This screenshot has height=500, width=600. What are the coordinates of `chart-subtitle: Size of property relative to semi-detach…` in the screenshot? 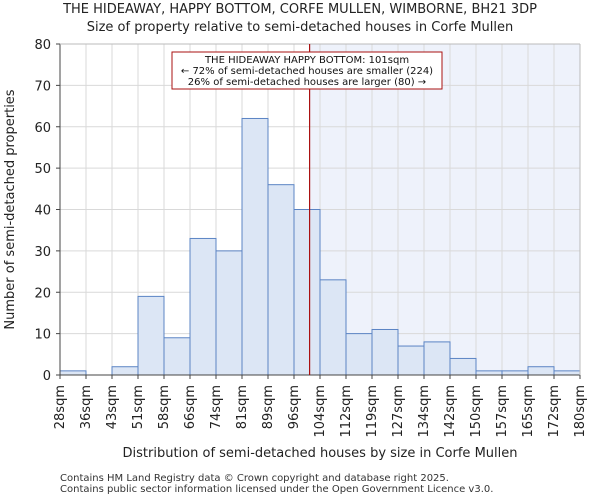 It's located at (300, 27).